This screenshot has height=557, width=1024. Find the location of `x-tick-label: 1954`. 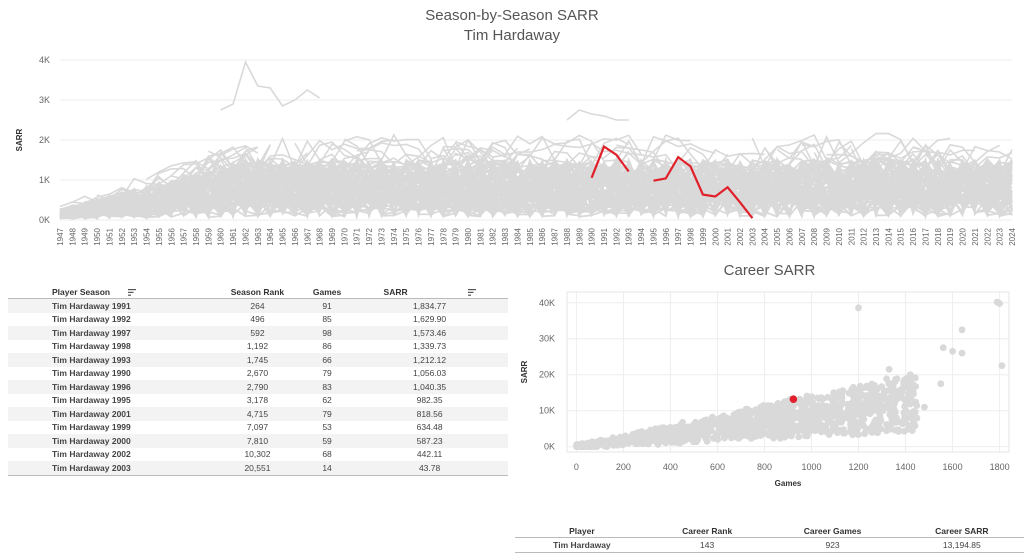

x-tick-label: 1954 is located at coordinates (147, 236).